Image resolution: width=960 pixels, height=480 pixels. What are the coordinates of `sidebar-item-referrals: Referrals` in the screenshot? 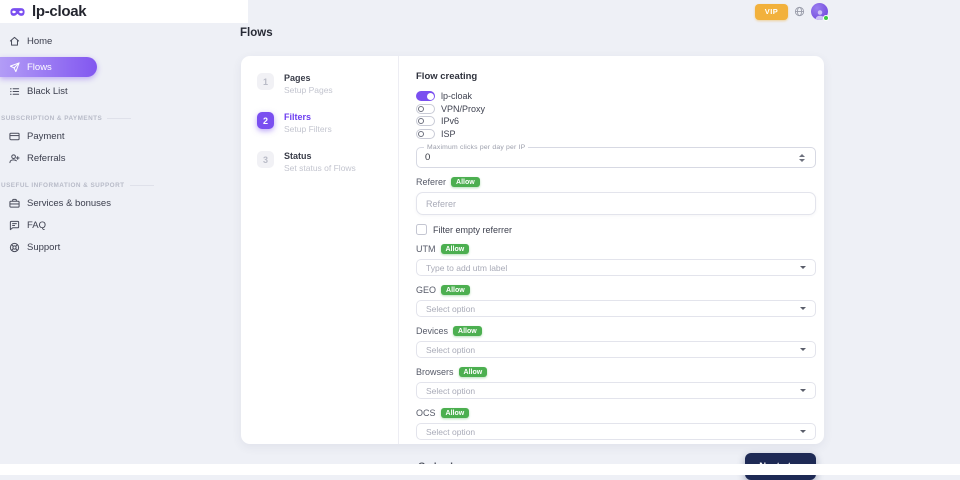 It's located at (120, 158).